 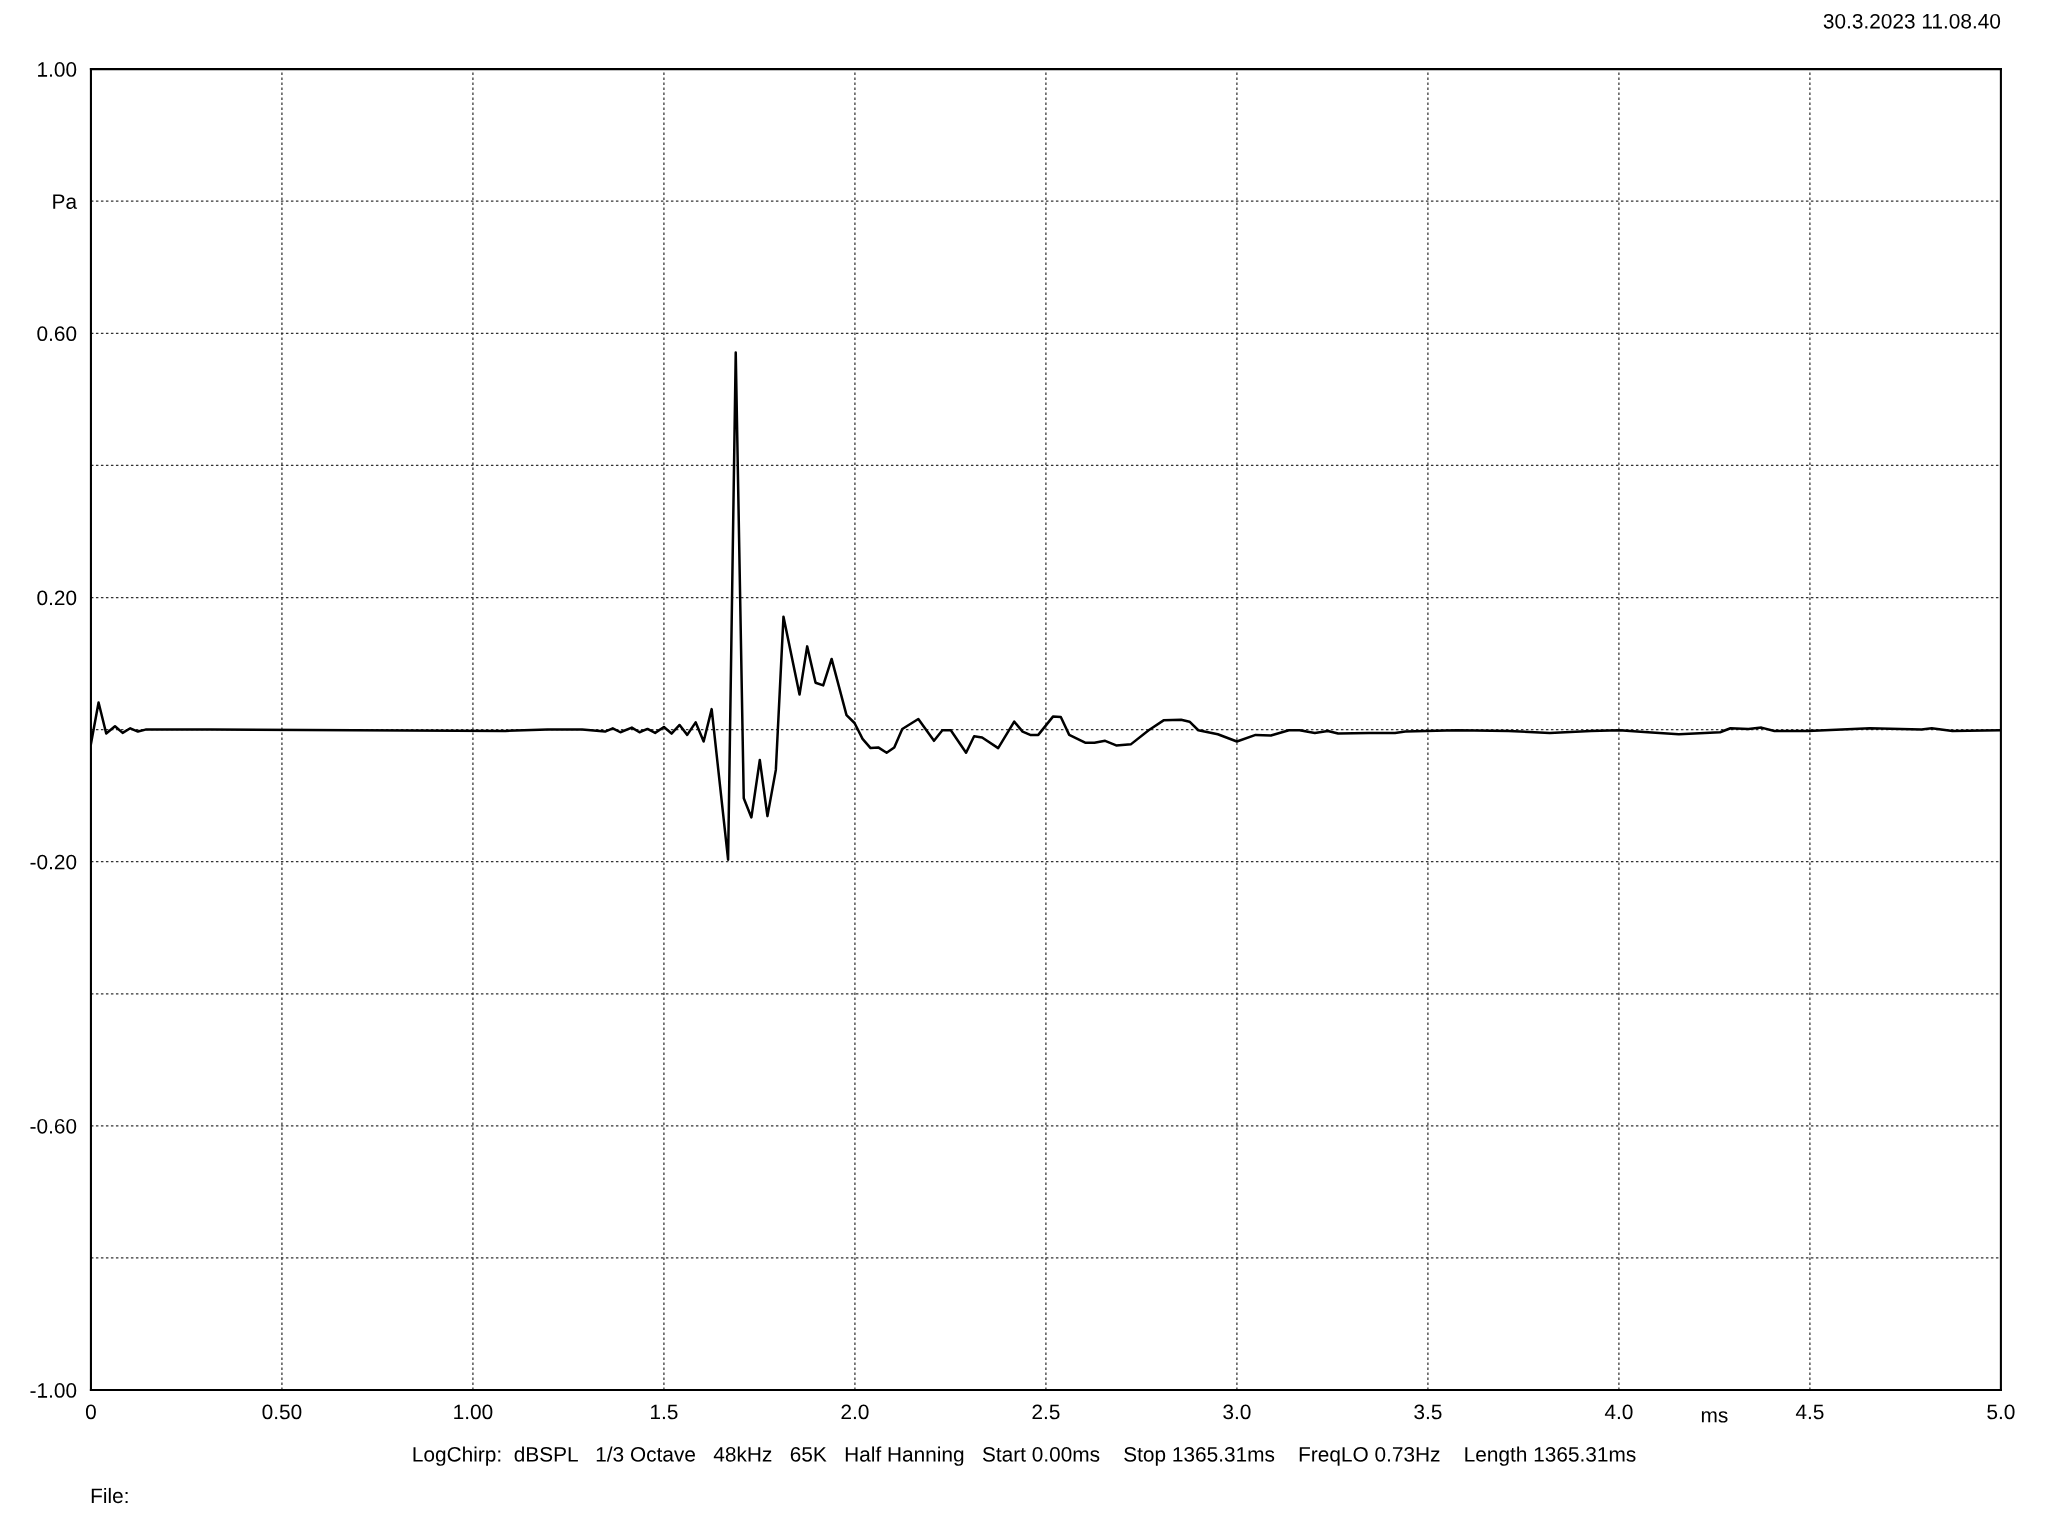 What do you see at coordinates (1618, 1412) in the screenshot?
I see `x-tick-label: 4.0` at bounding box center [1618, 1412].